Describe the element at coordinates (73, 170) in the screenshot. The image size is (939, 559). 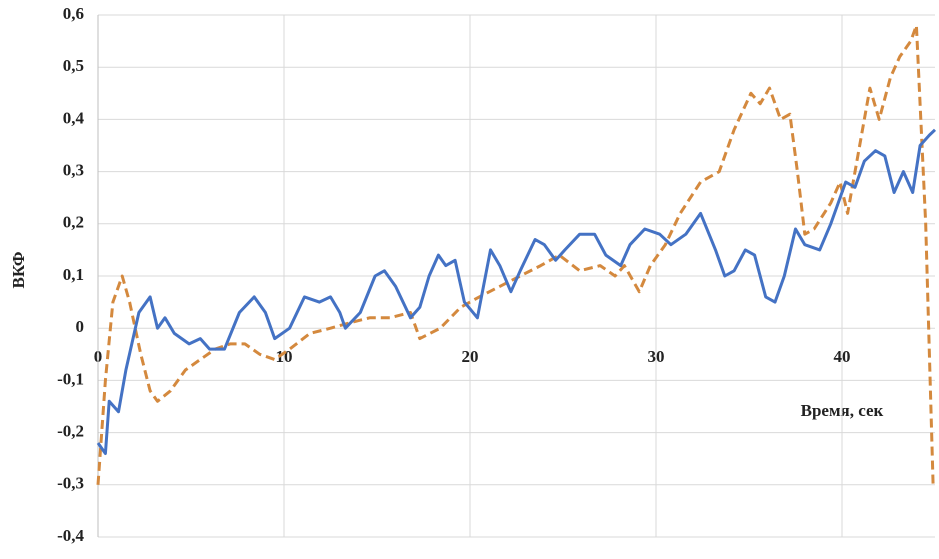
I see `y-tick-label: 0,3` at that location.